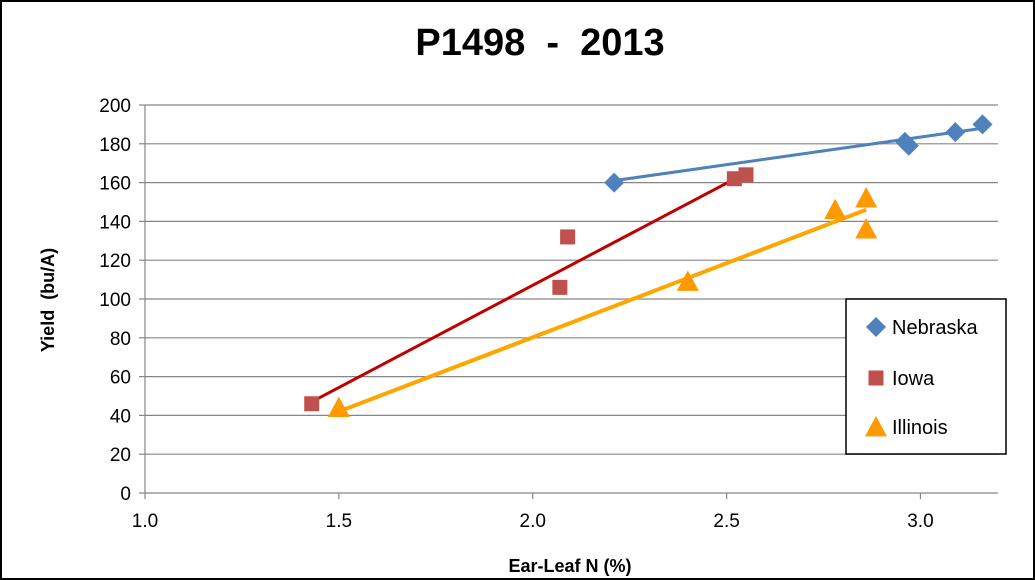 The width and height of the screenshot is (1035, 580). What do you see at coordinates (115, 300) in the screenshot?
I see `y-tick-label: 100` at bounding box center [115, 300].